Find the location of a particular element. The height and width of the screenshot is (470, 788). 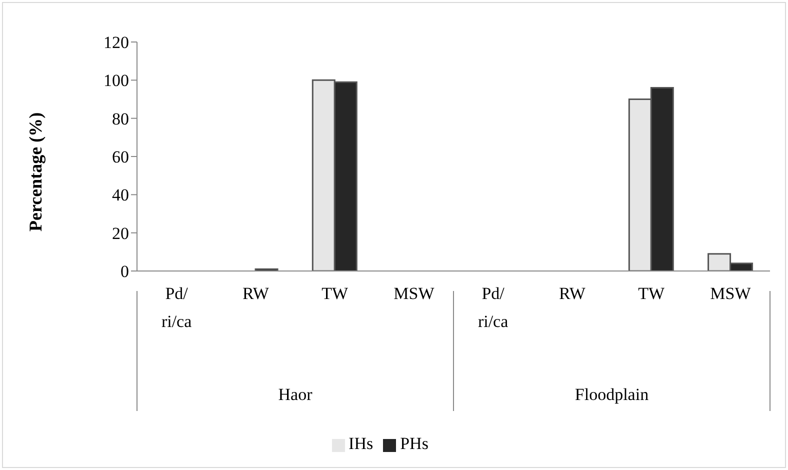

text: Floodplain is located at coordinates (612, 394).